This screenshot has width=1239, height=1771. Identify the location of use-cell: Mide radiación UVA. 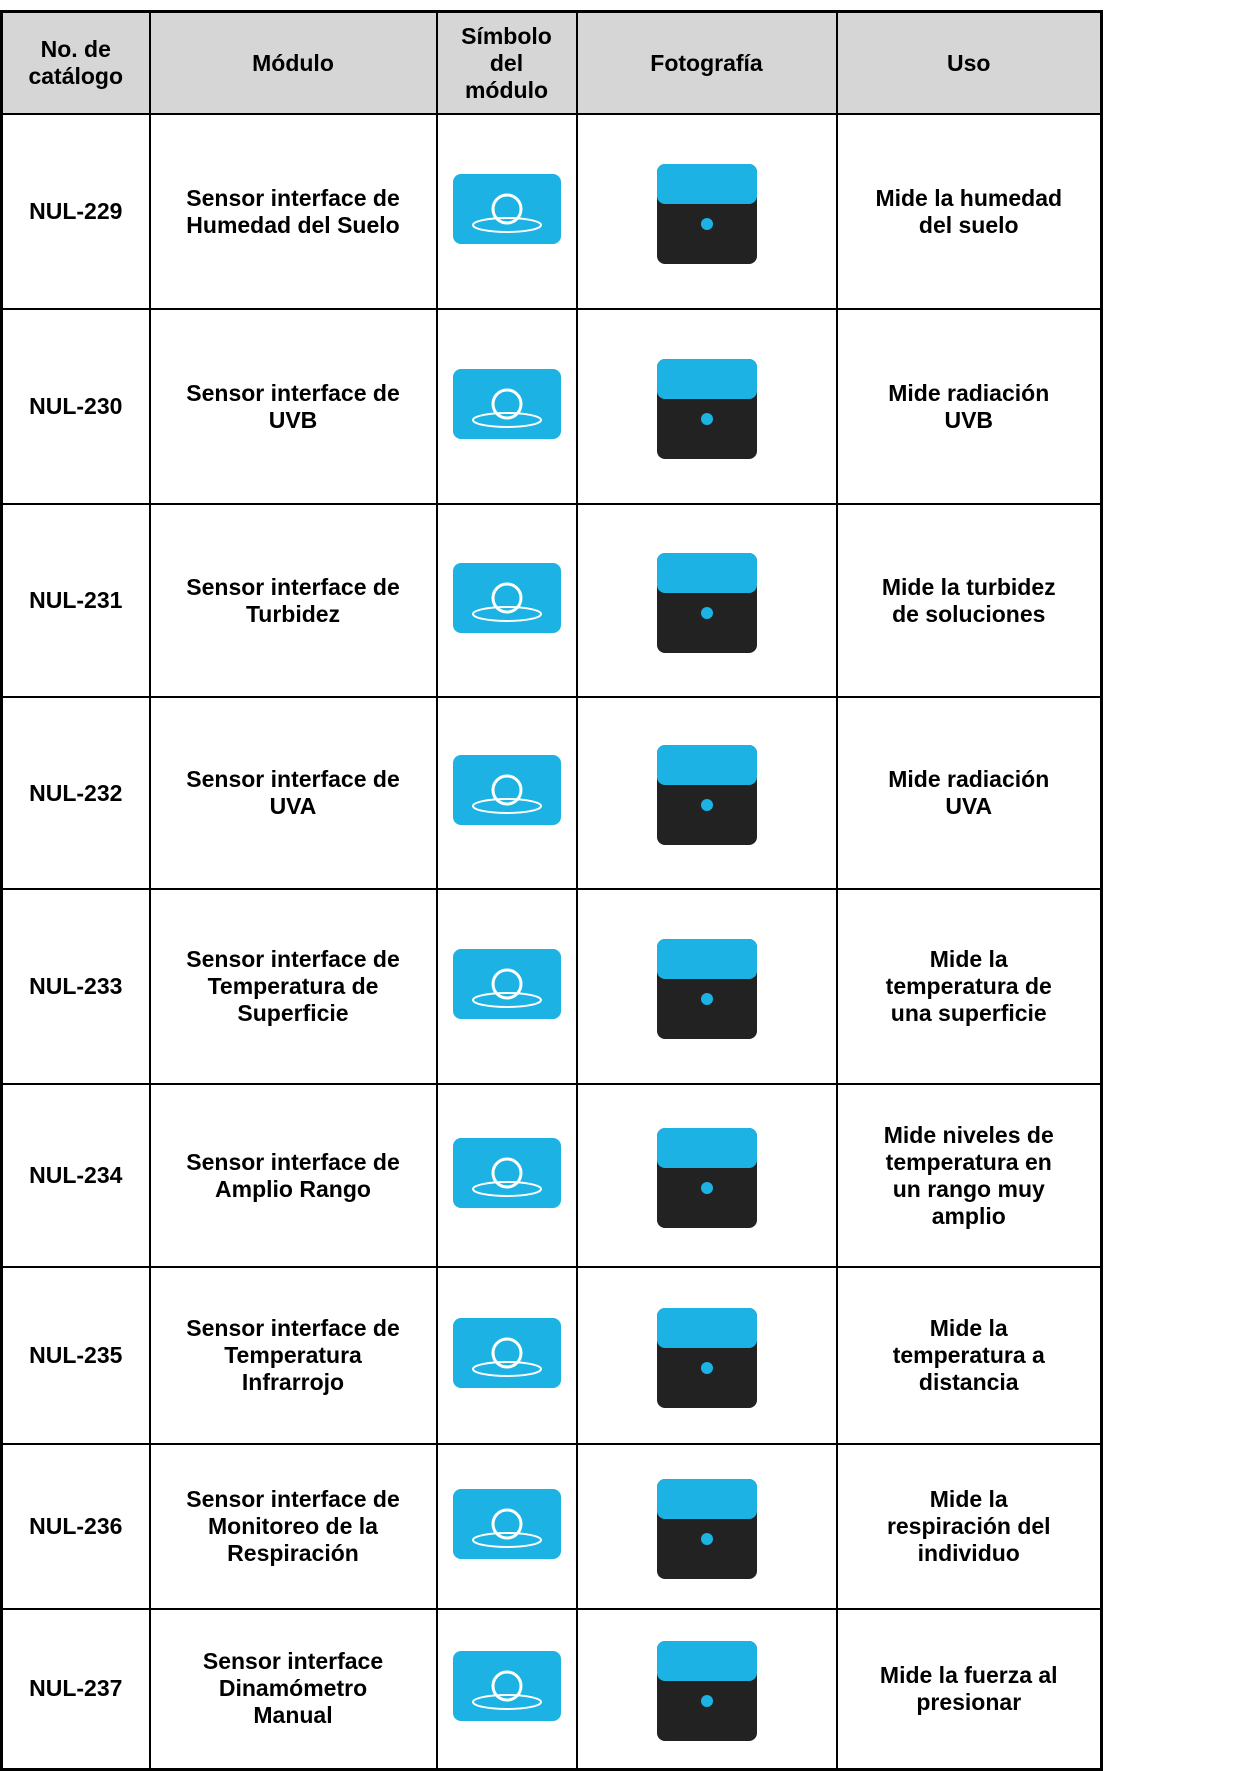
(969, 793).